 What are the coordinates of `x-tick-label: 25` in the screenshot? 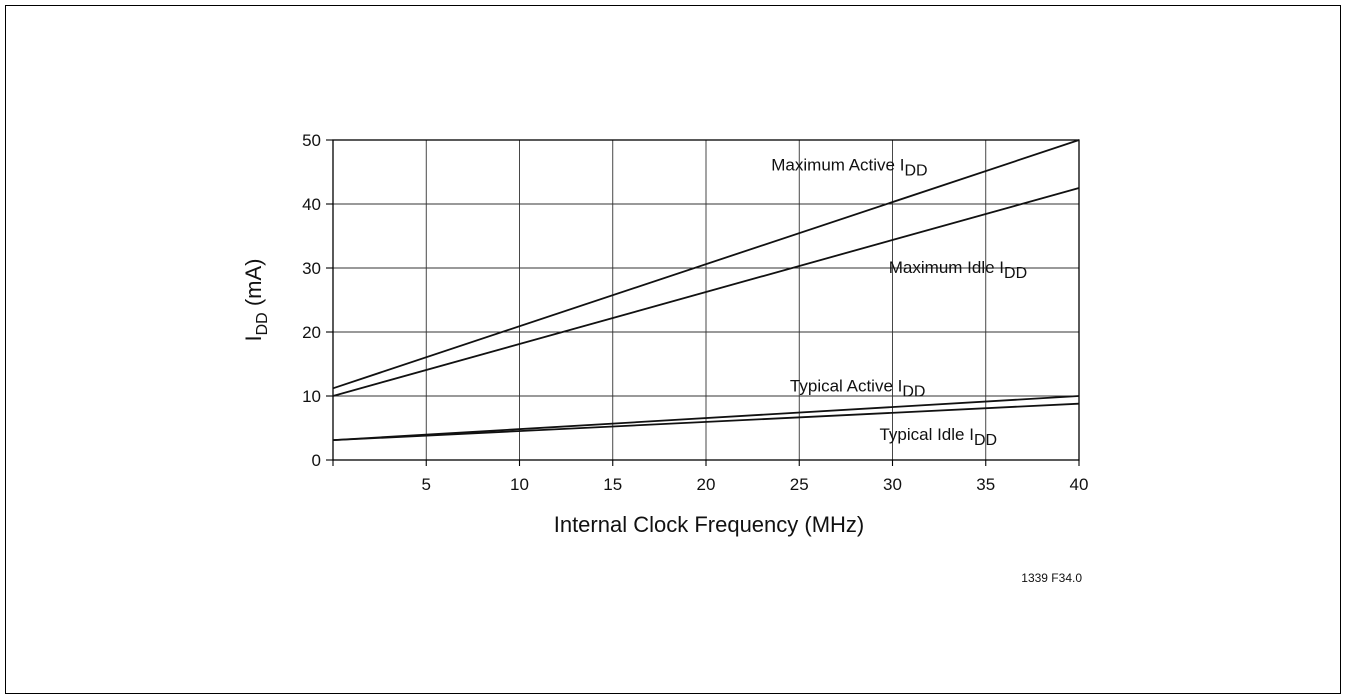 It's located at (799, 484).